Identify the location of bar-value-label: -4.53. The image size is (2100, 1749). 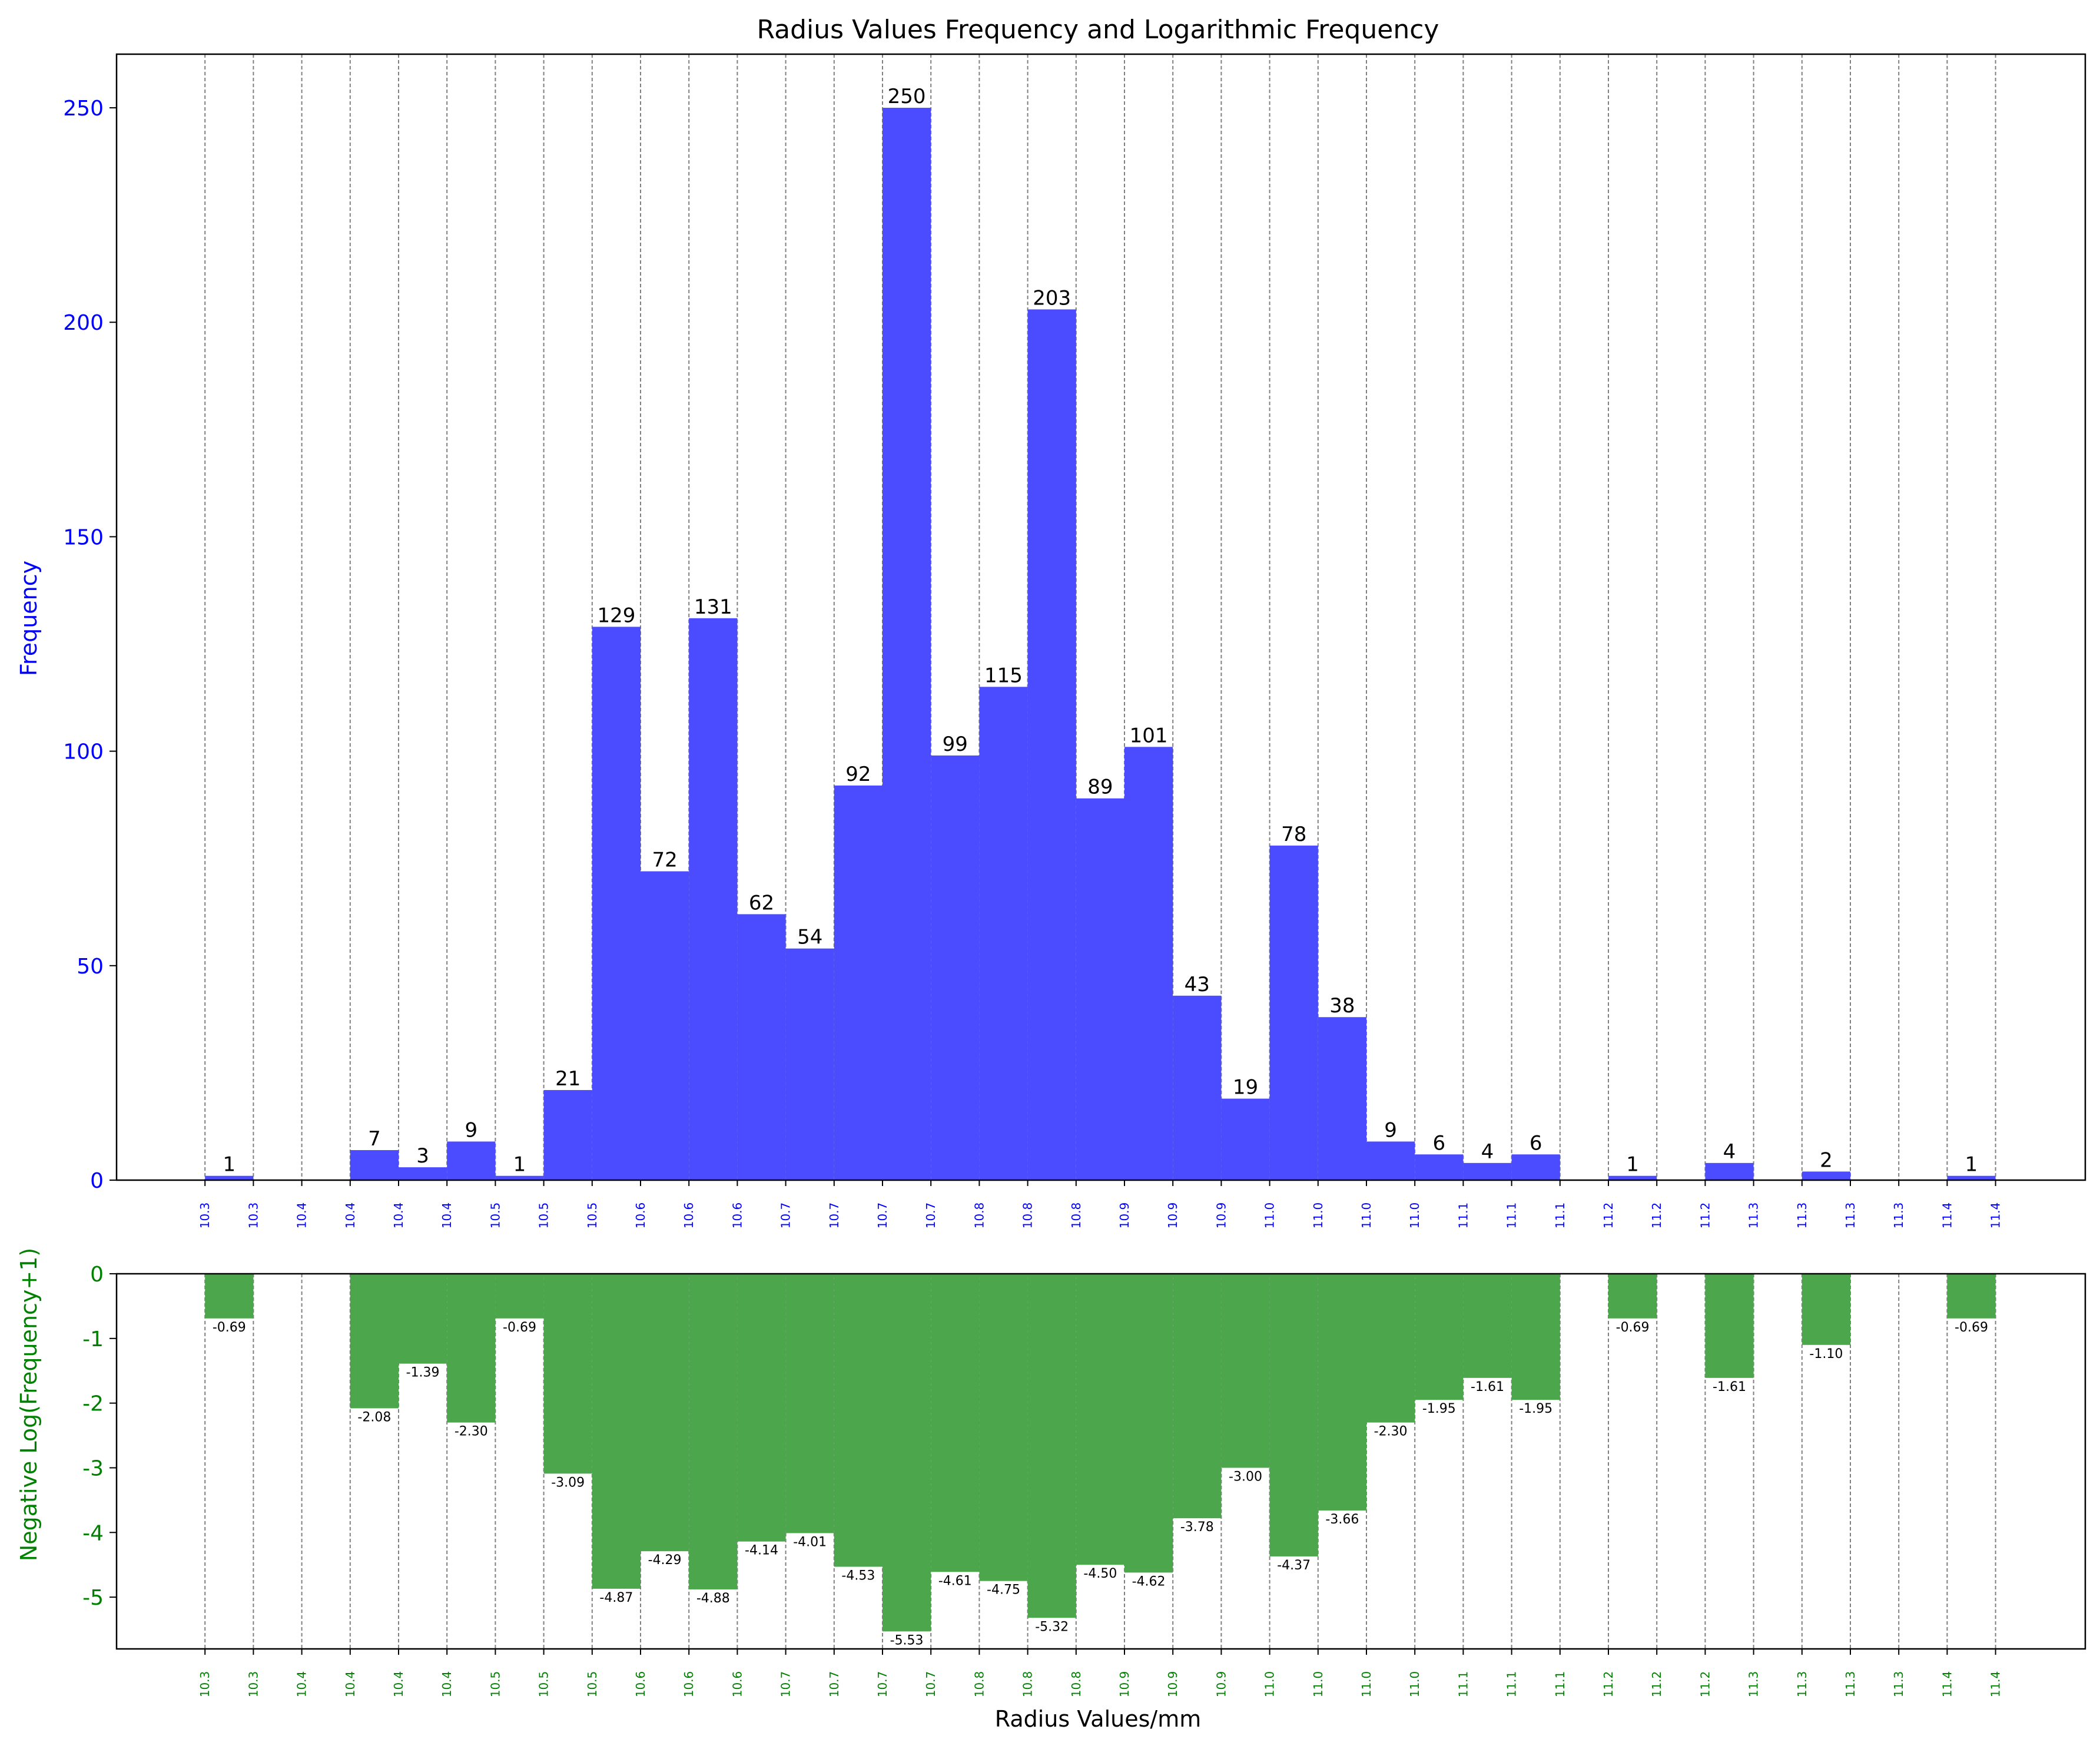
(858, 1576).